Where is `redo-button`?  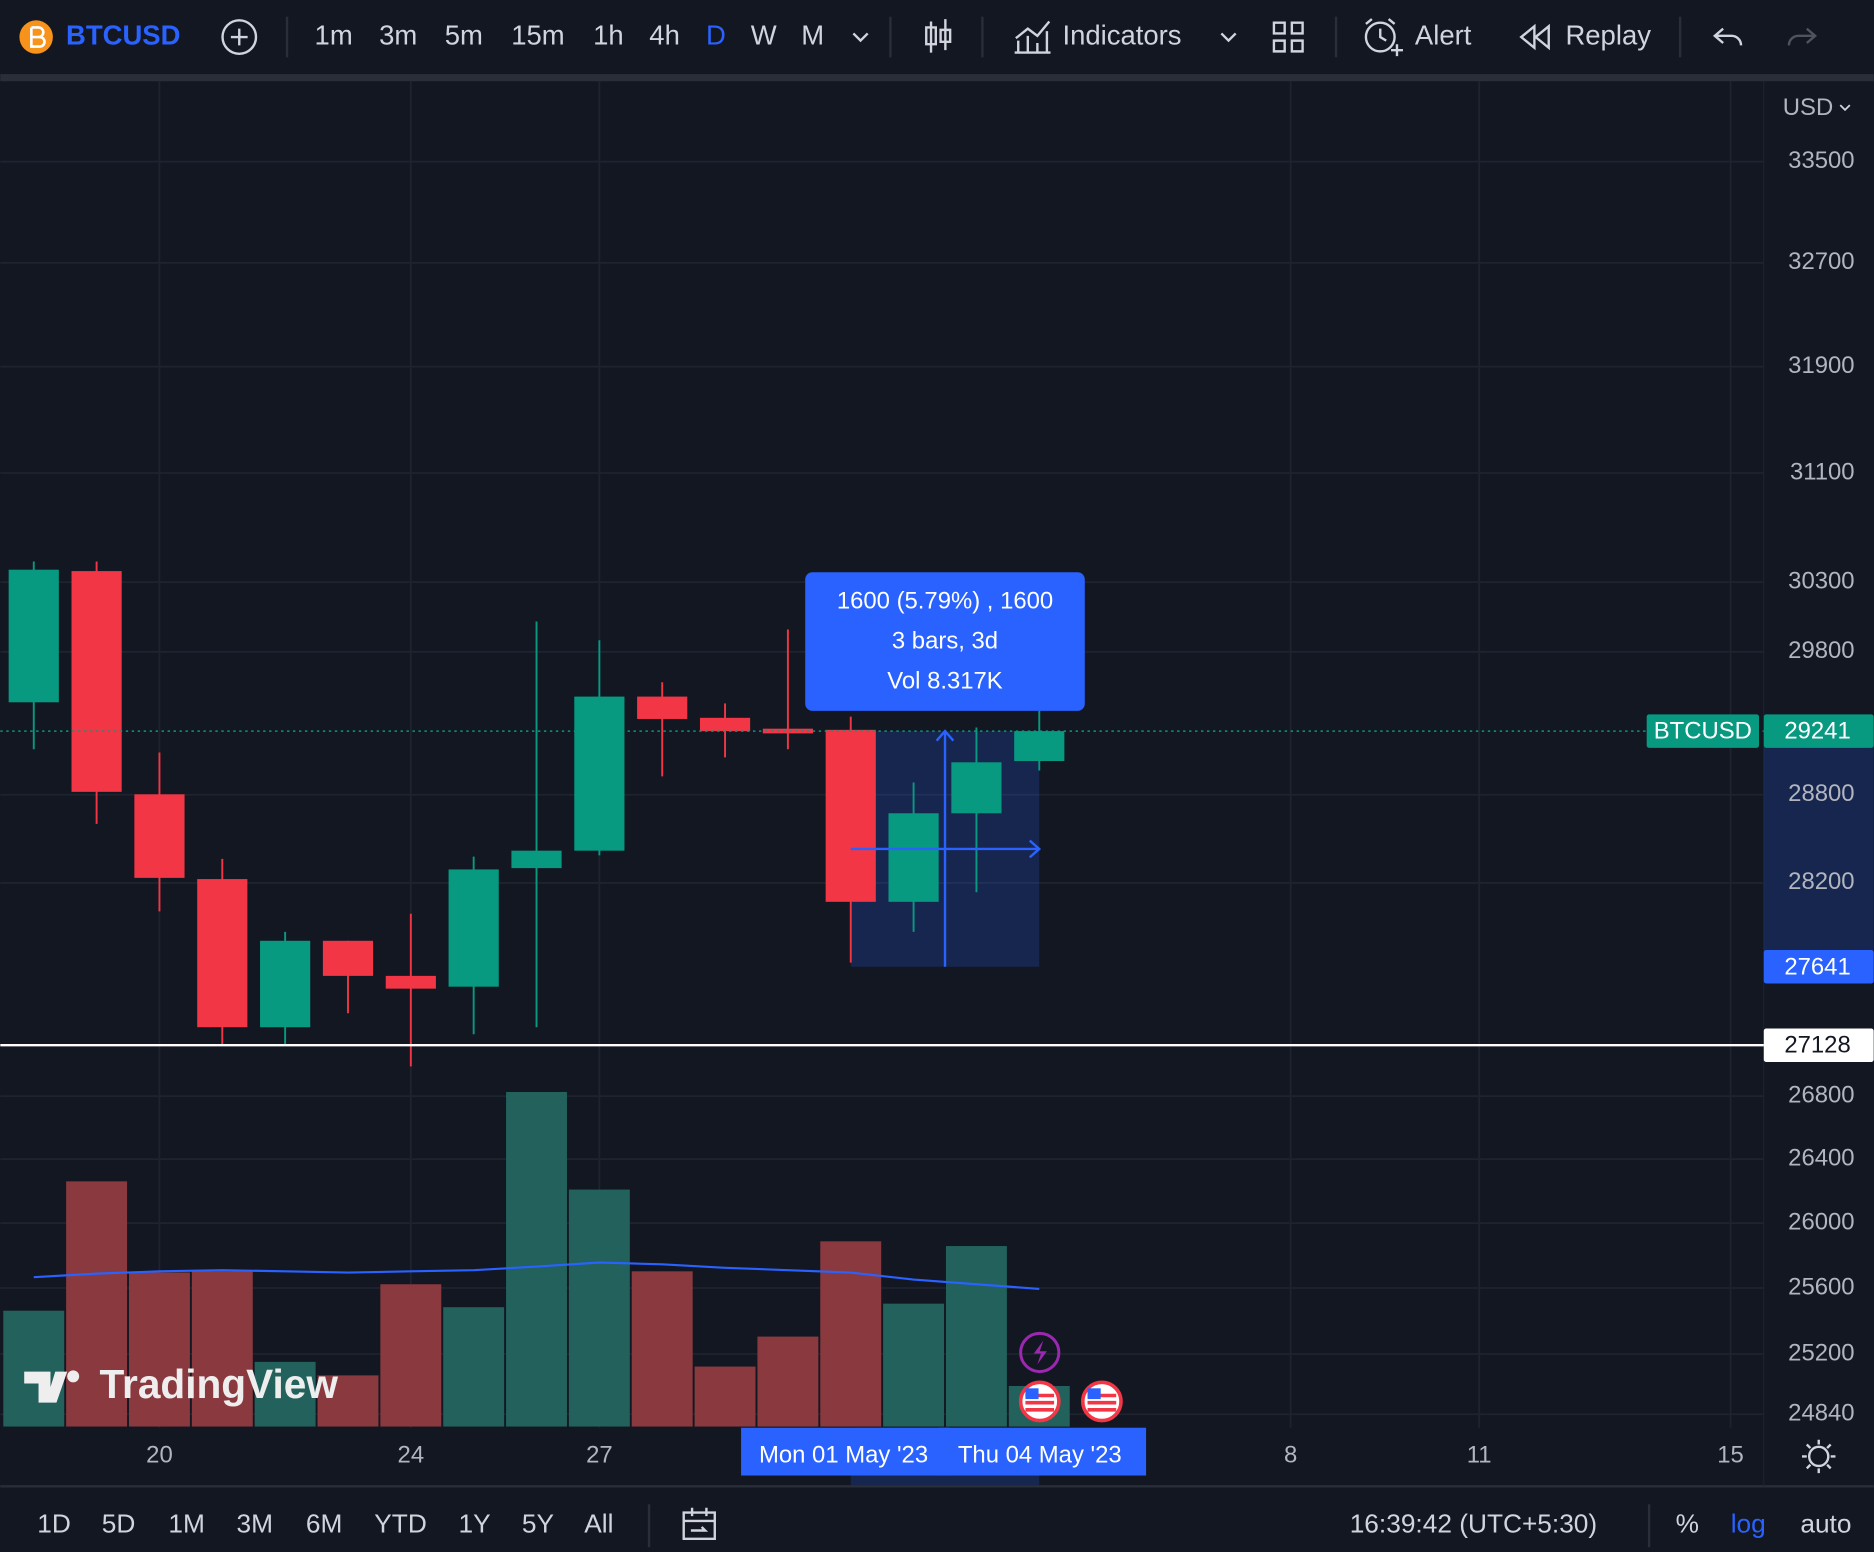 redo-button is located at coordinates (1802, 36).